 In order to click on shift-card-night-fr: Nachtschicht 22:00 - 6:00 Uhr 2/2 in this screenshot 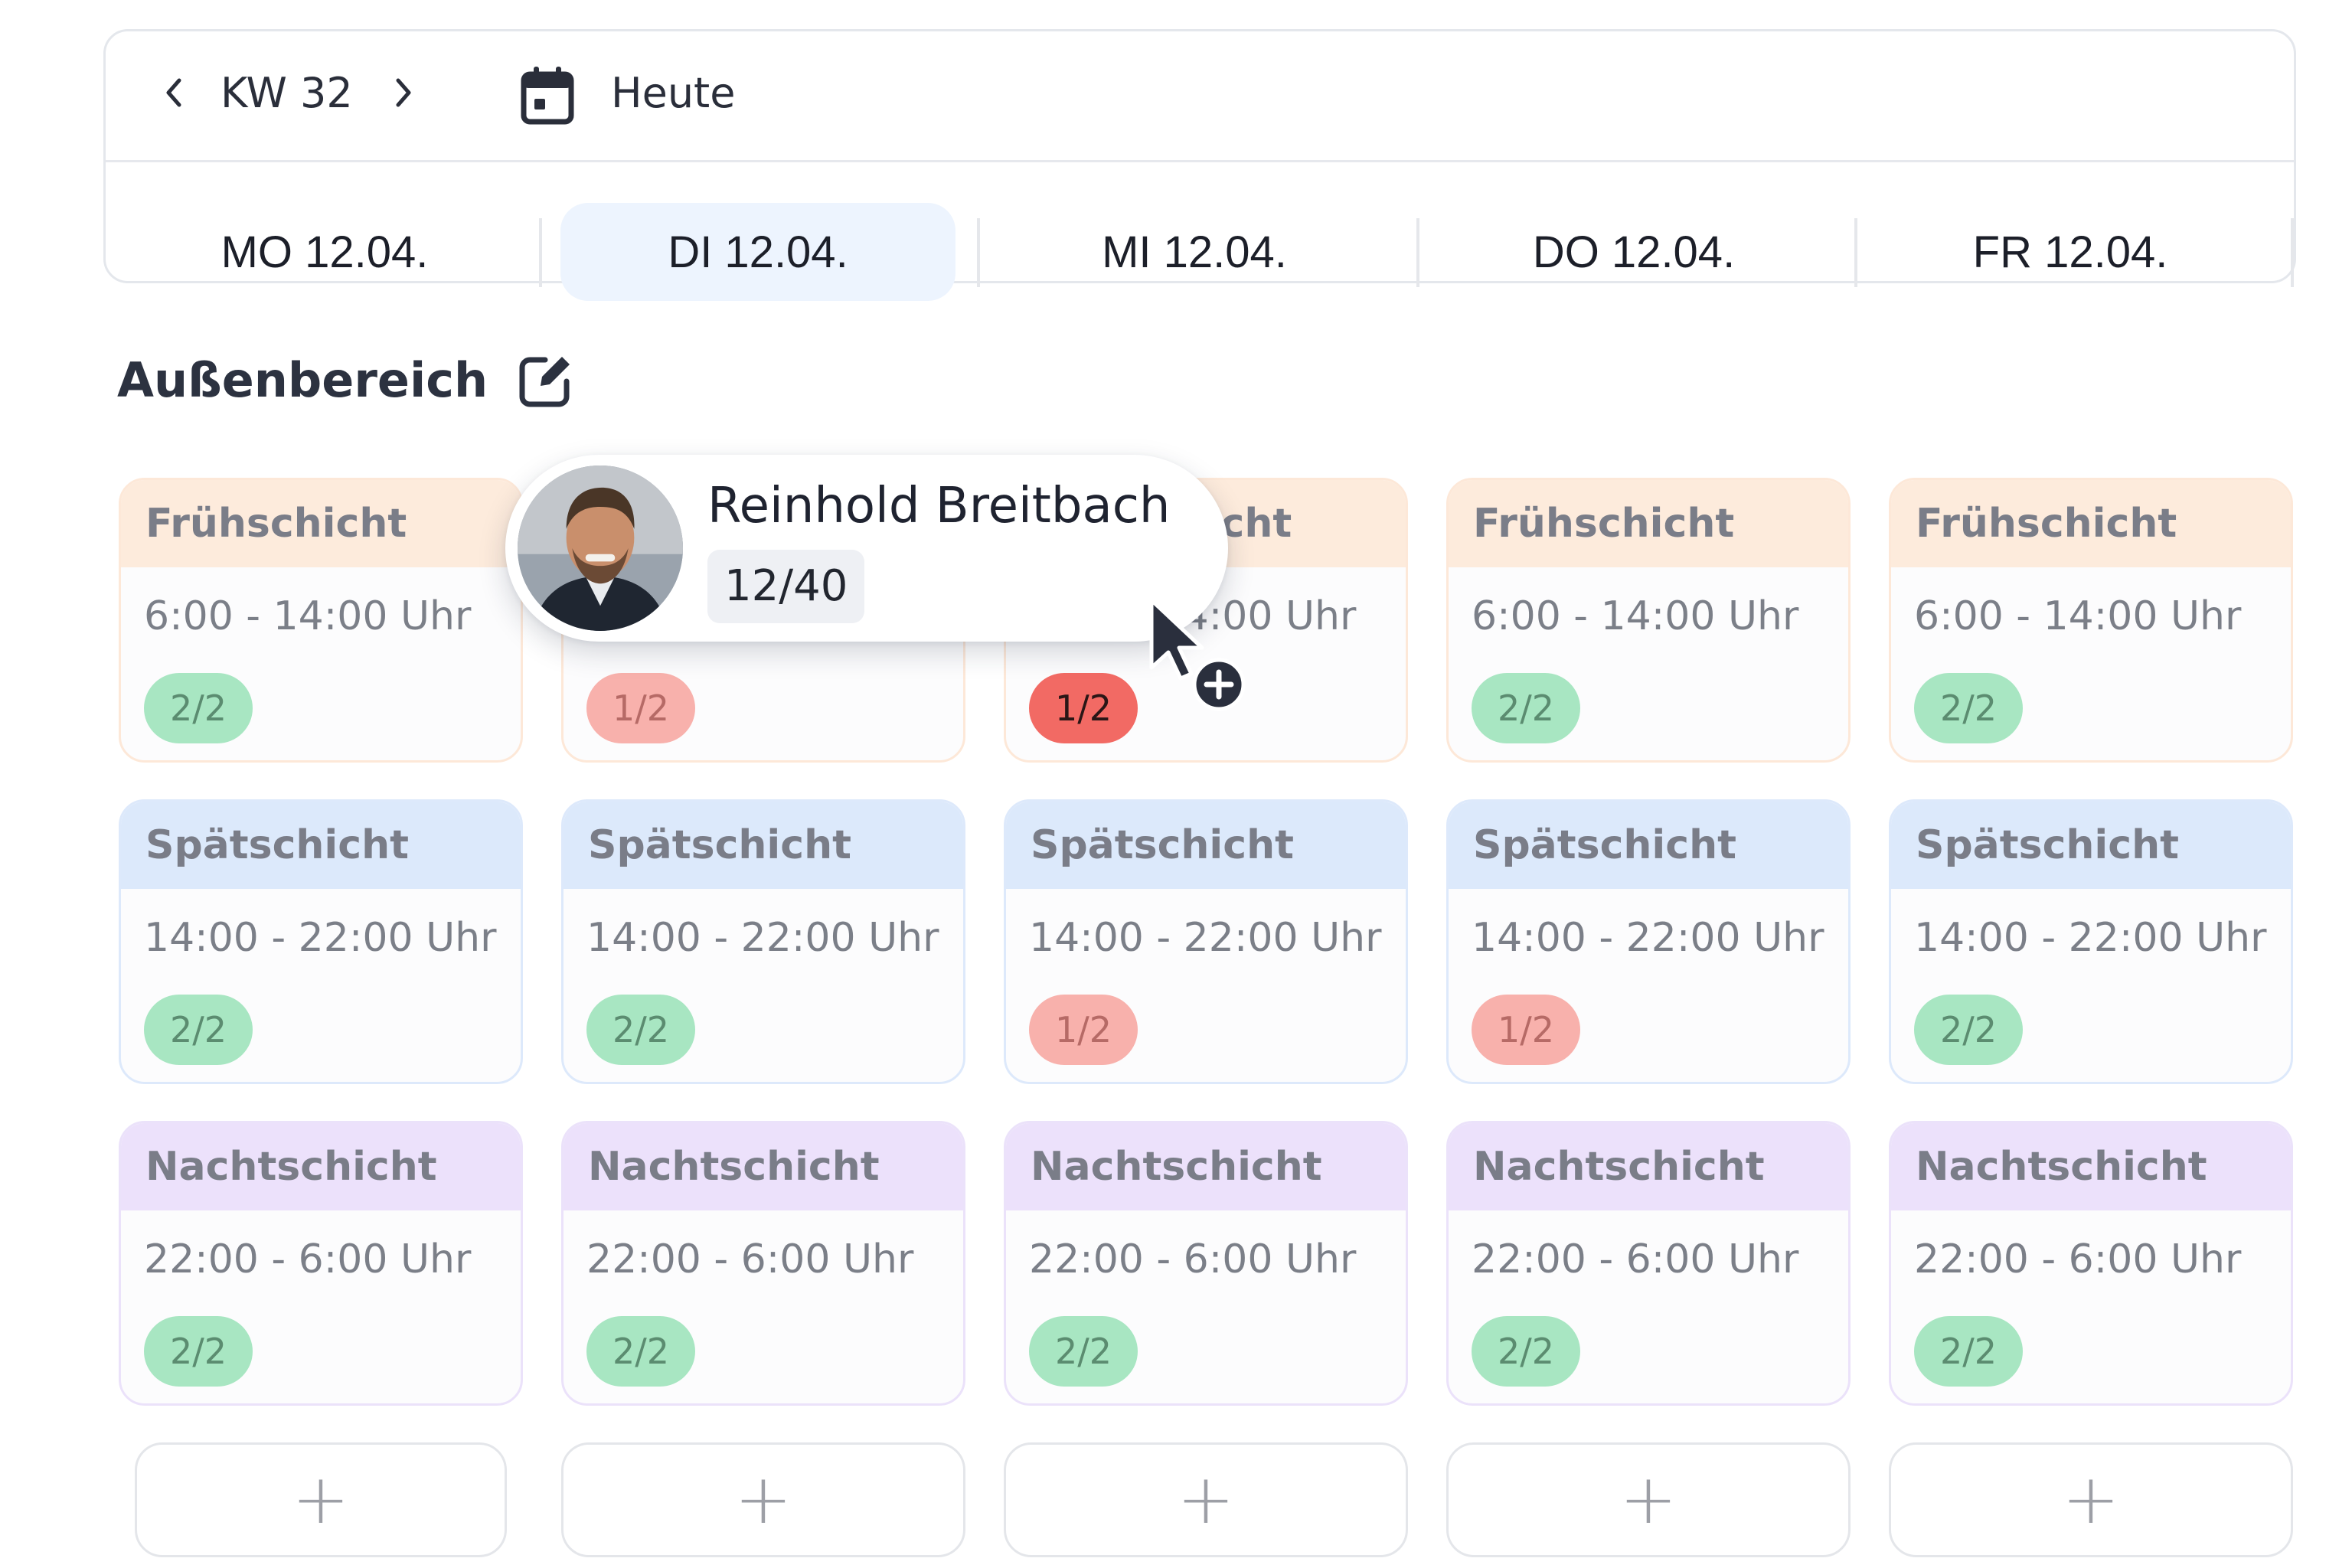, I will do `click(2091, 1263)`.